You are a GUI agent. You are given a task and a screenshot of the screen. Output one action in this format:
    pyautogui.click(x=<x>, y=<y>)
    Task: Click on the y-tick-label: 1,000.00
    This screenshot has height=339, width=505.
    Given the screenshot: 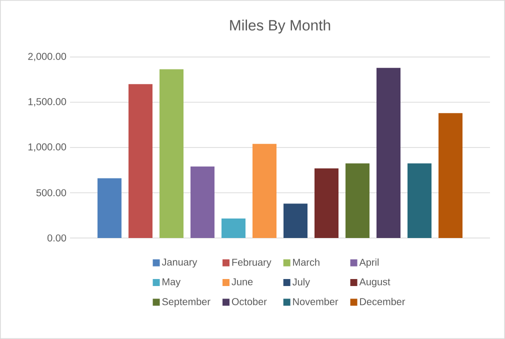 What is the action you would take?
    pyautogui.click(x=47, y=147)
    